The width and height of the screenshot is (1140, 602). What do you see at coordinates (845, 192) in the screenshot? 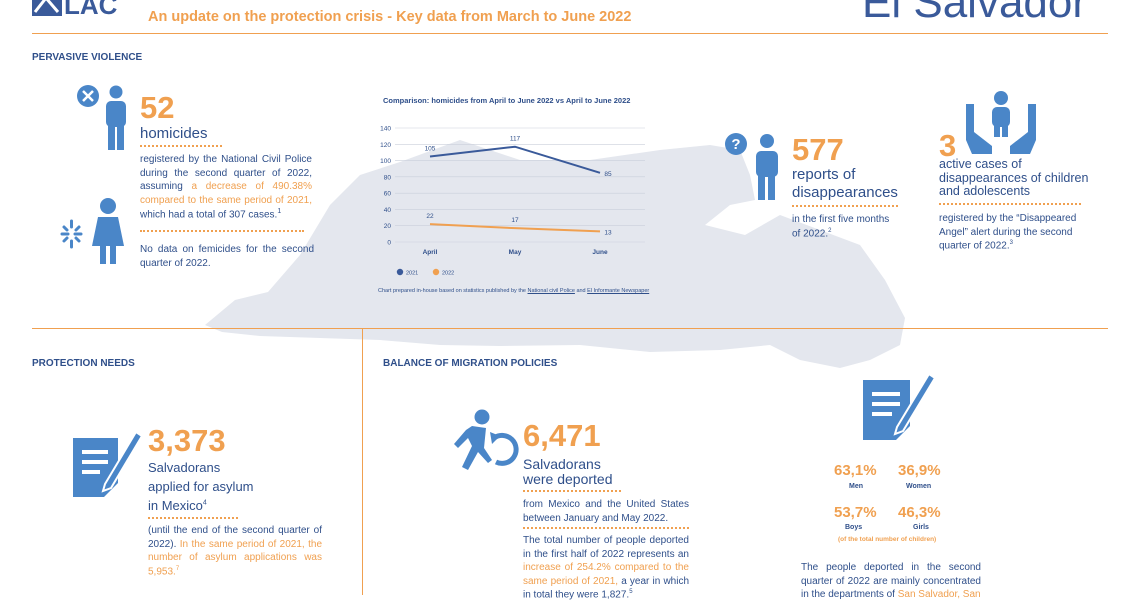
I see `disappearances-label-2: disappearances` at bounding box center [845, 192].